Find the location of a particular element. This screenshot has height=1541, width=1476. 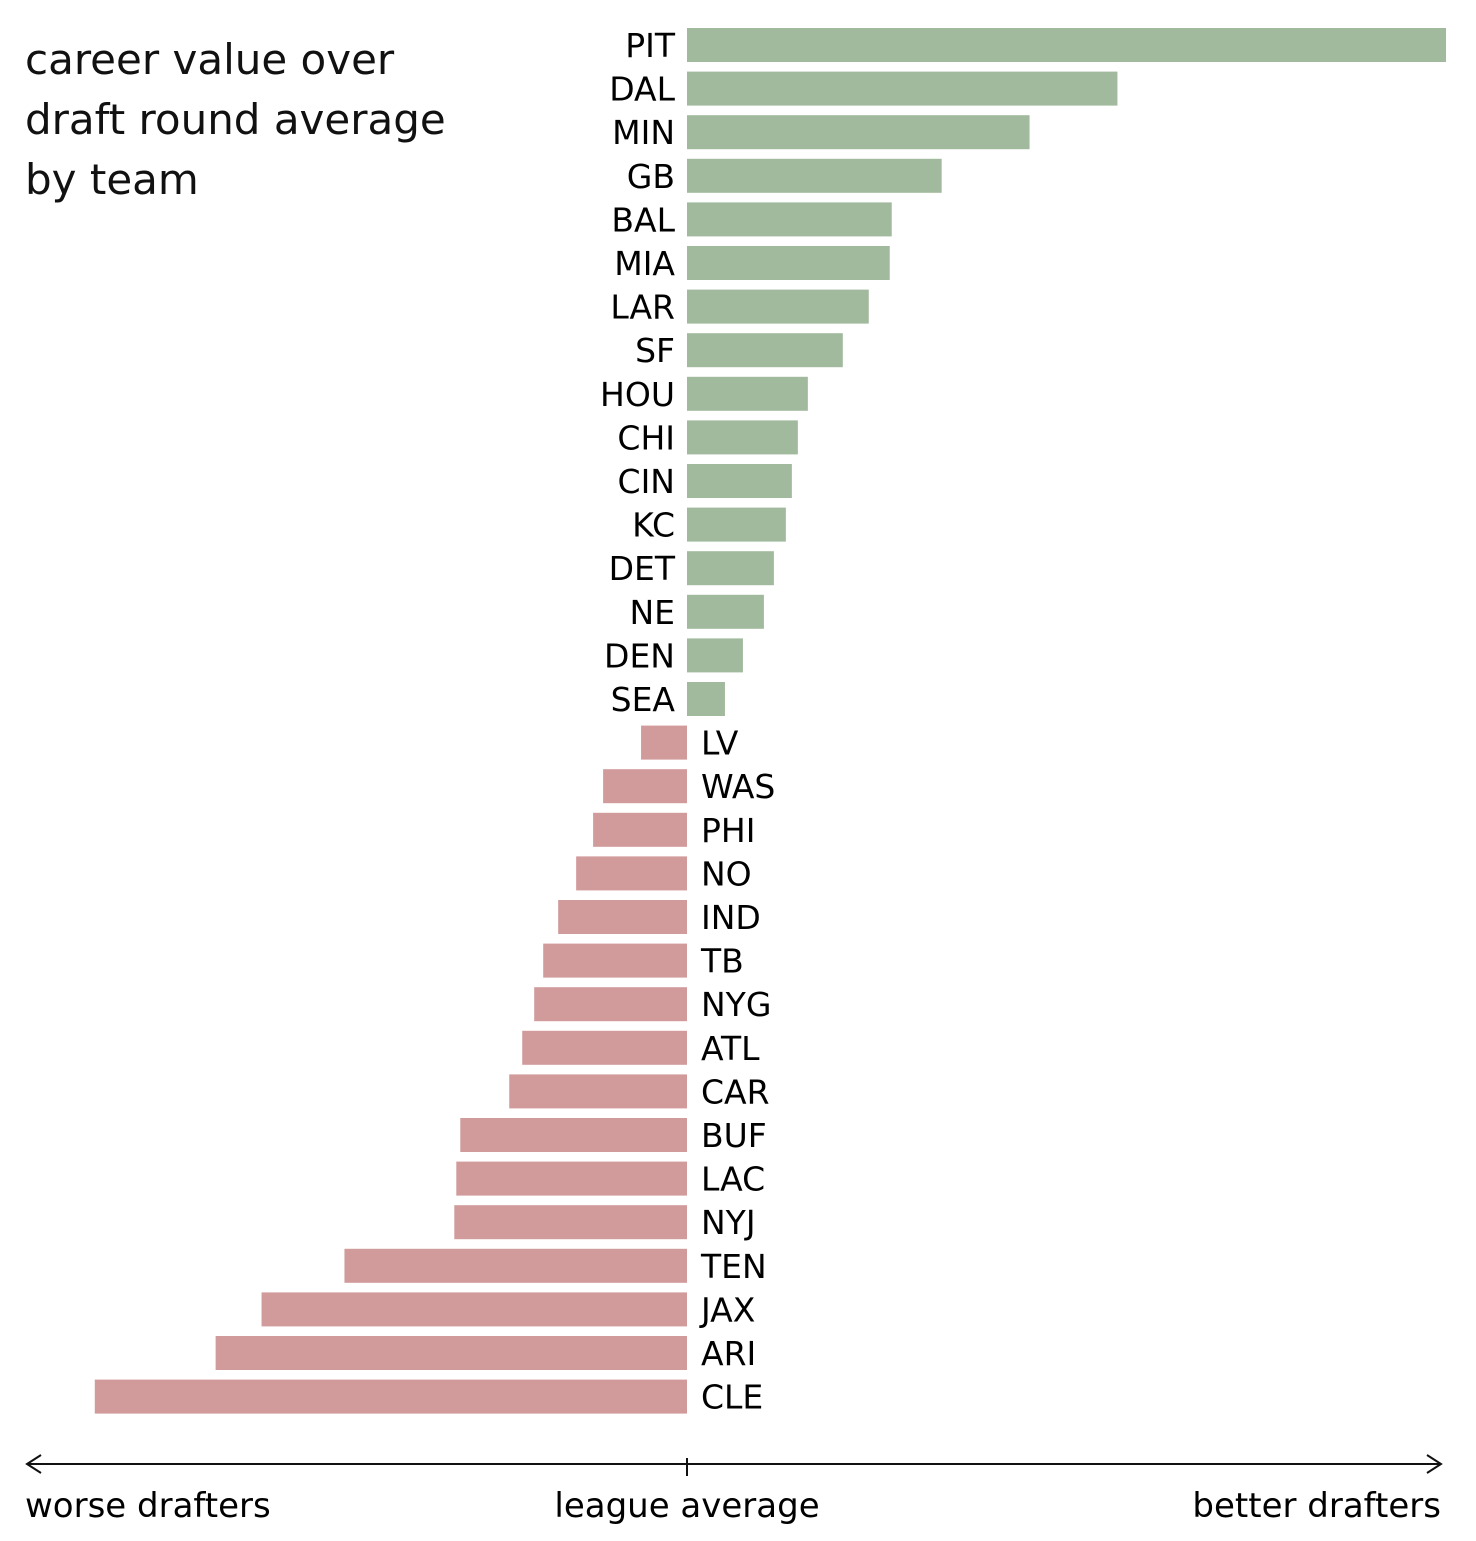

bar-chi is located at coordinates (742, 437).